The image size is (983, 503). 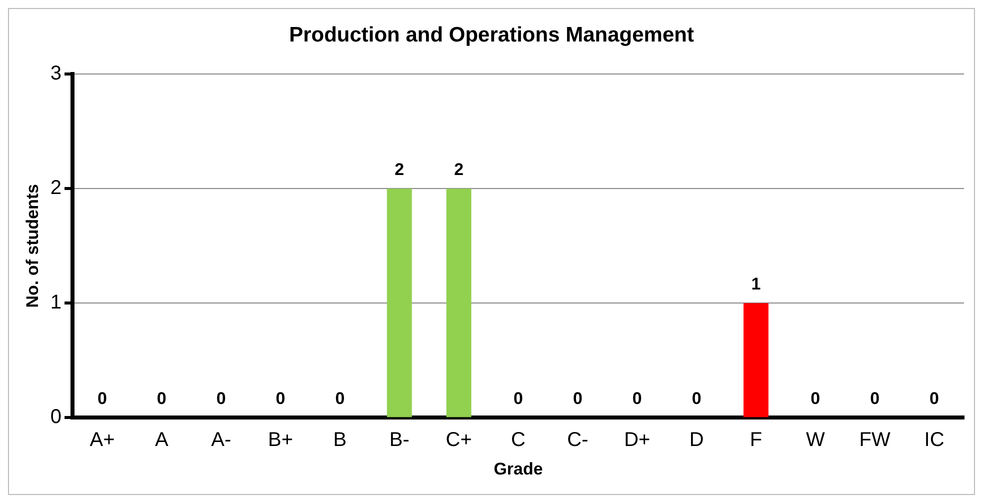 What do you see at coordinates (934, 440) in the screenshot?
I see `x-tick-label: IC` at bounding box center [934, 440].